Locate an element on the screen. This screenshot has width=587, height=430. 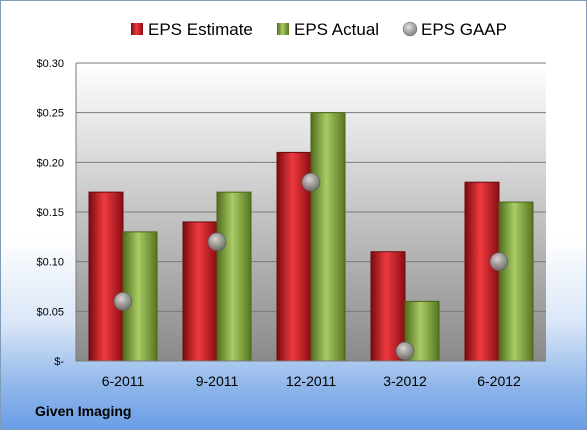
x-tick-label: 9-2011 is located at coordinates (217, 381).